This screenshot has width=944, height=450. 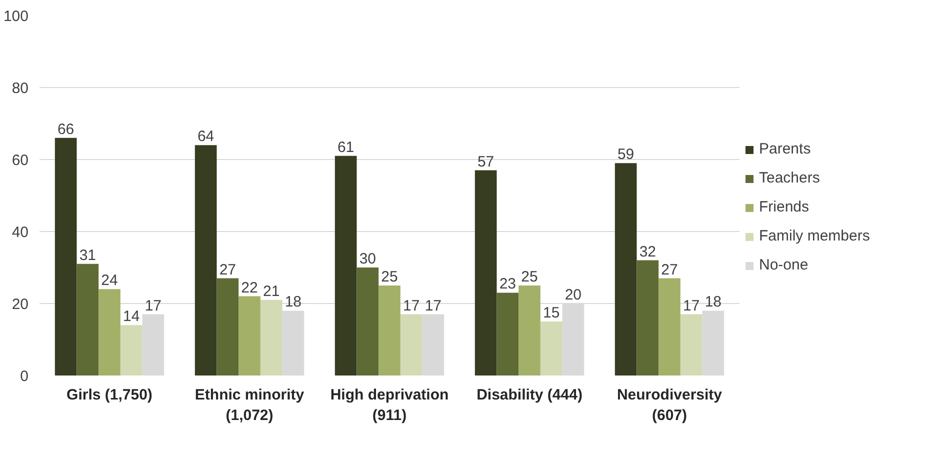 What do you see at coordinates (789, 178) in the screenshot?
I see `legend-label: Teachers` at bounding box center [789, 178].